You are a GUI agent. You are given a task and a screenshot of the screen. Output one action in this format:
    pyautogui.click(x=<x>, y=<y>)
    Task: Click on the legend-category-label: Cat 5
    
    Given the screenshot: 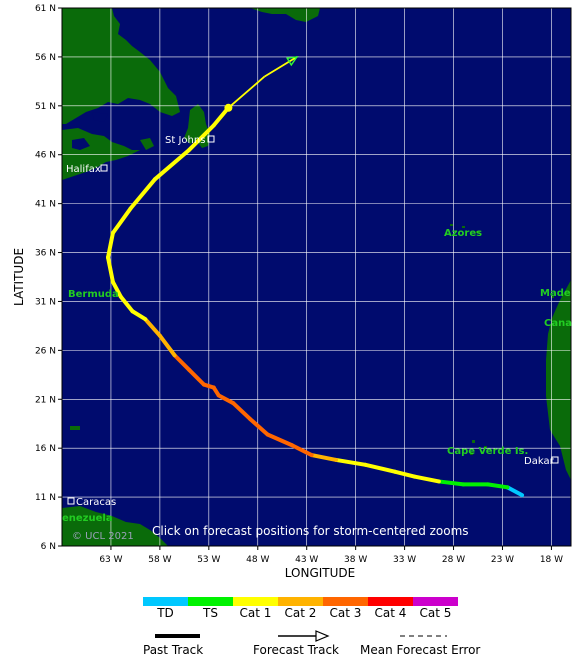 What is the action you would take?
    pyautogui.click(x=435, y=613)
    